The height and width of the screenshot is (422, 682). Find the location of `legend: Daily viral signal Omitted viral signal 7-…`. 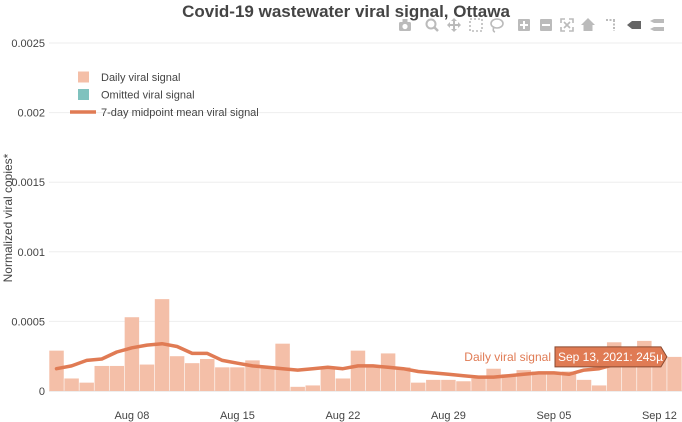

legend: Daily viral signal Omitted viral signal 7-… is located at coordinates (164, 95).